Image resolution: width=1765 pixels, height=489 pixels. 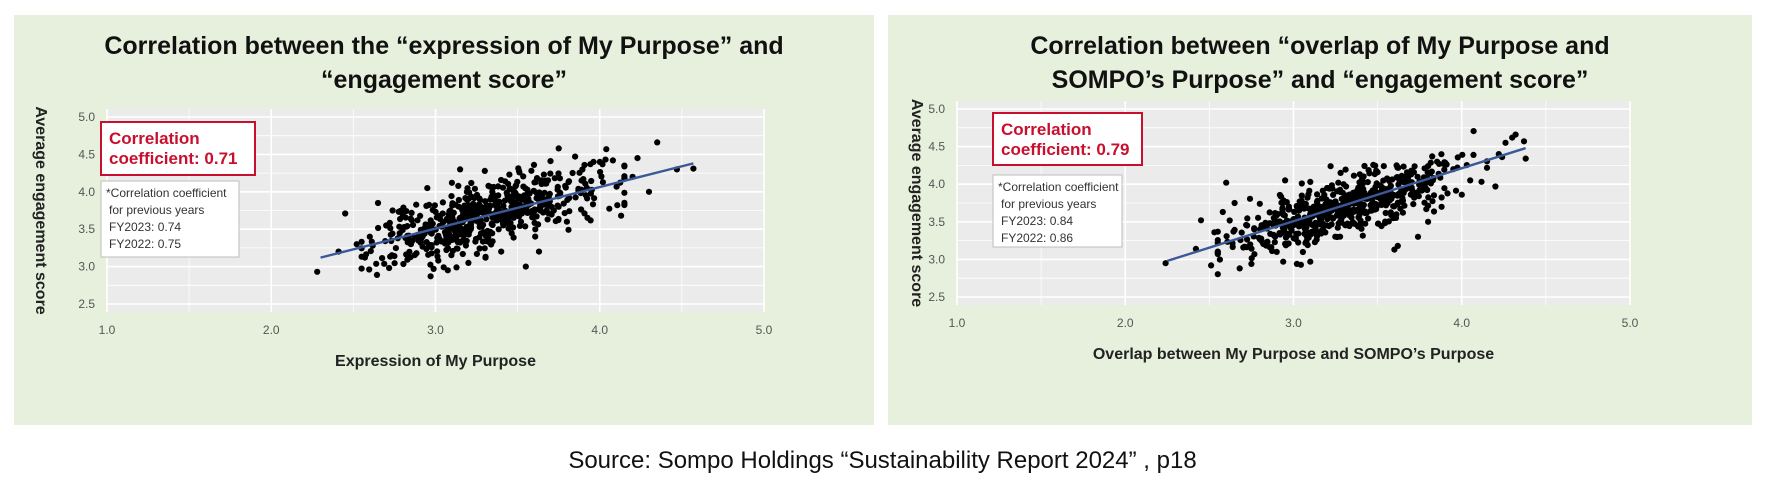 What do you see at coordinates (107, 330) in the screenshot?
I see `x-tick-label: 1.0` at bounding box center [107, 330].